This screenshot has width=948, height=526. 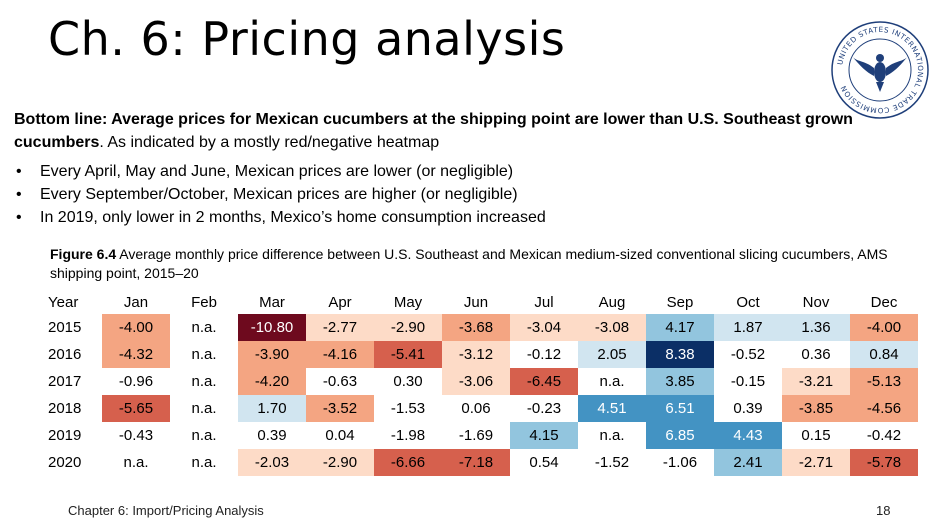 What do you see at coordinates (408, 435) in the screenshot?
I see `heatmap-cell: -1.98` at bounding box center [408, 435].